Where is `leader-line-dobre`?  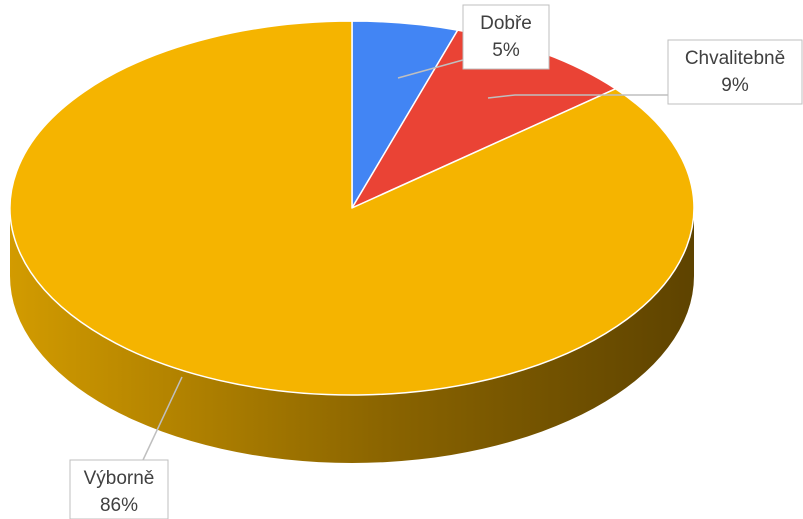
leader-line-dobre is located at coordinates (430, 69).